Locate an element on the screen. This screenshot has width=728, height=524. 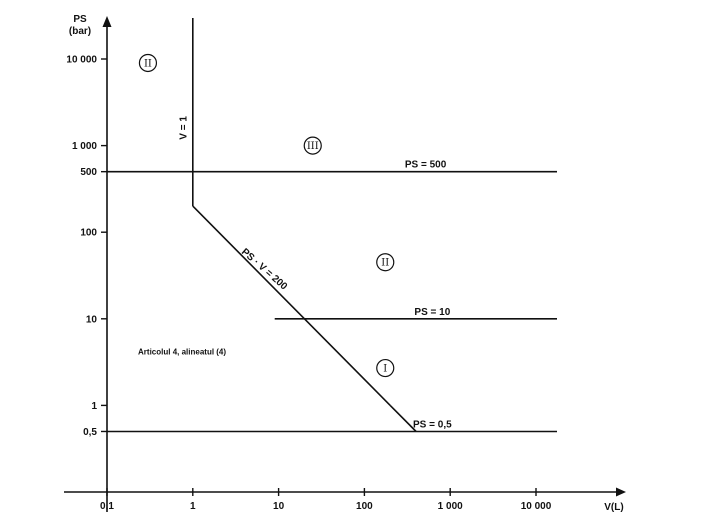
series-label-ps-500: PS = 500 is located at coordinates (426, 165).